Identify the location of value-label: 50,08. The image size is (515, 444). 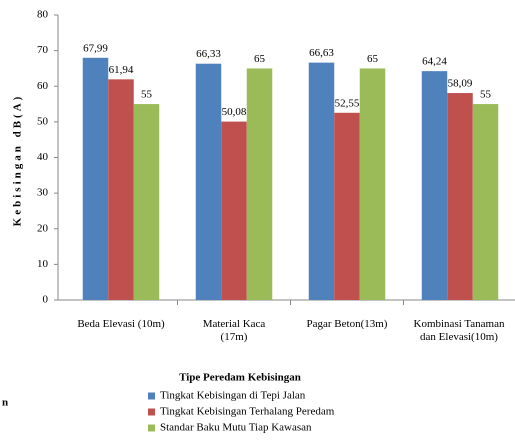
(234, 112).